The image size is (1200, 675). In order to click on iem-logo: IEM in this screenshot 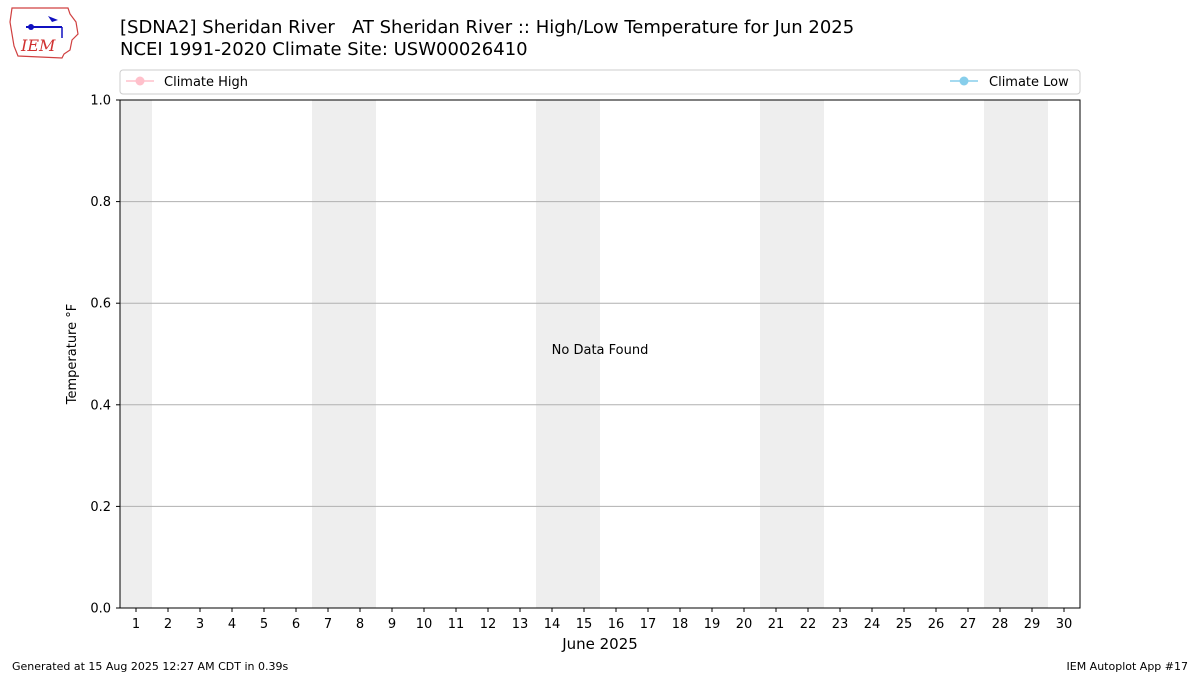, I will do `click(44, 33)`.